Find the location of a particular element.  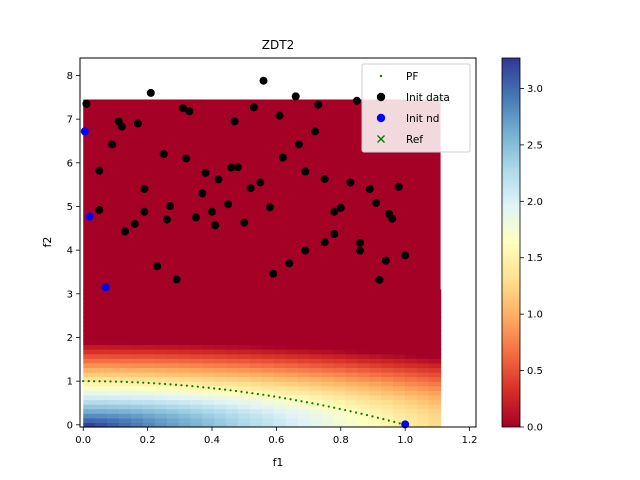

legend-label-ref: Ref is located at coordinates (414, 140).